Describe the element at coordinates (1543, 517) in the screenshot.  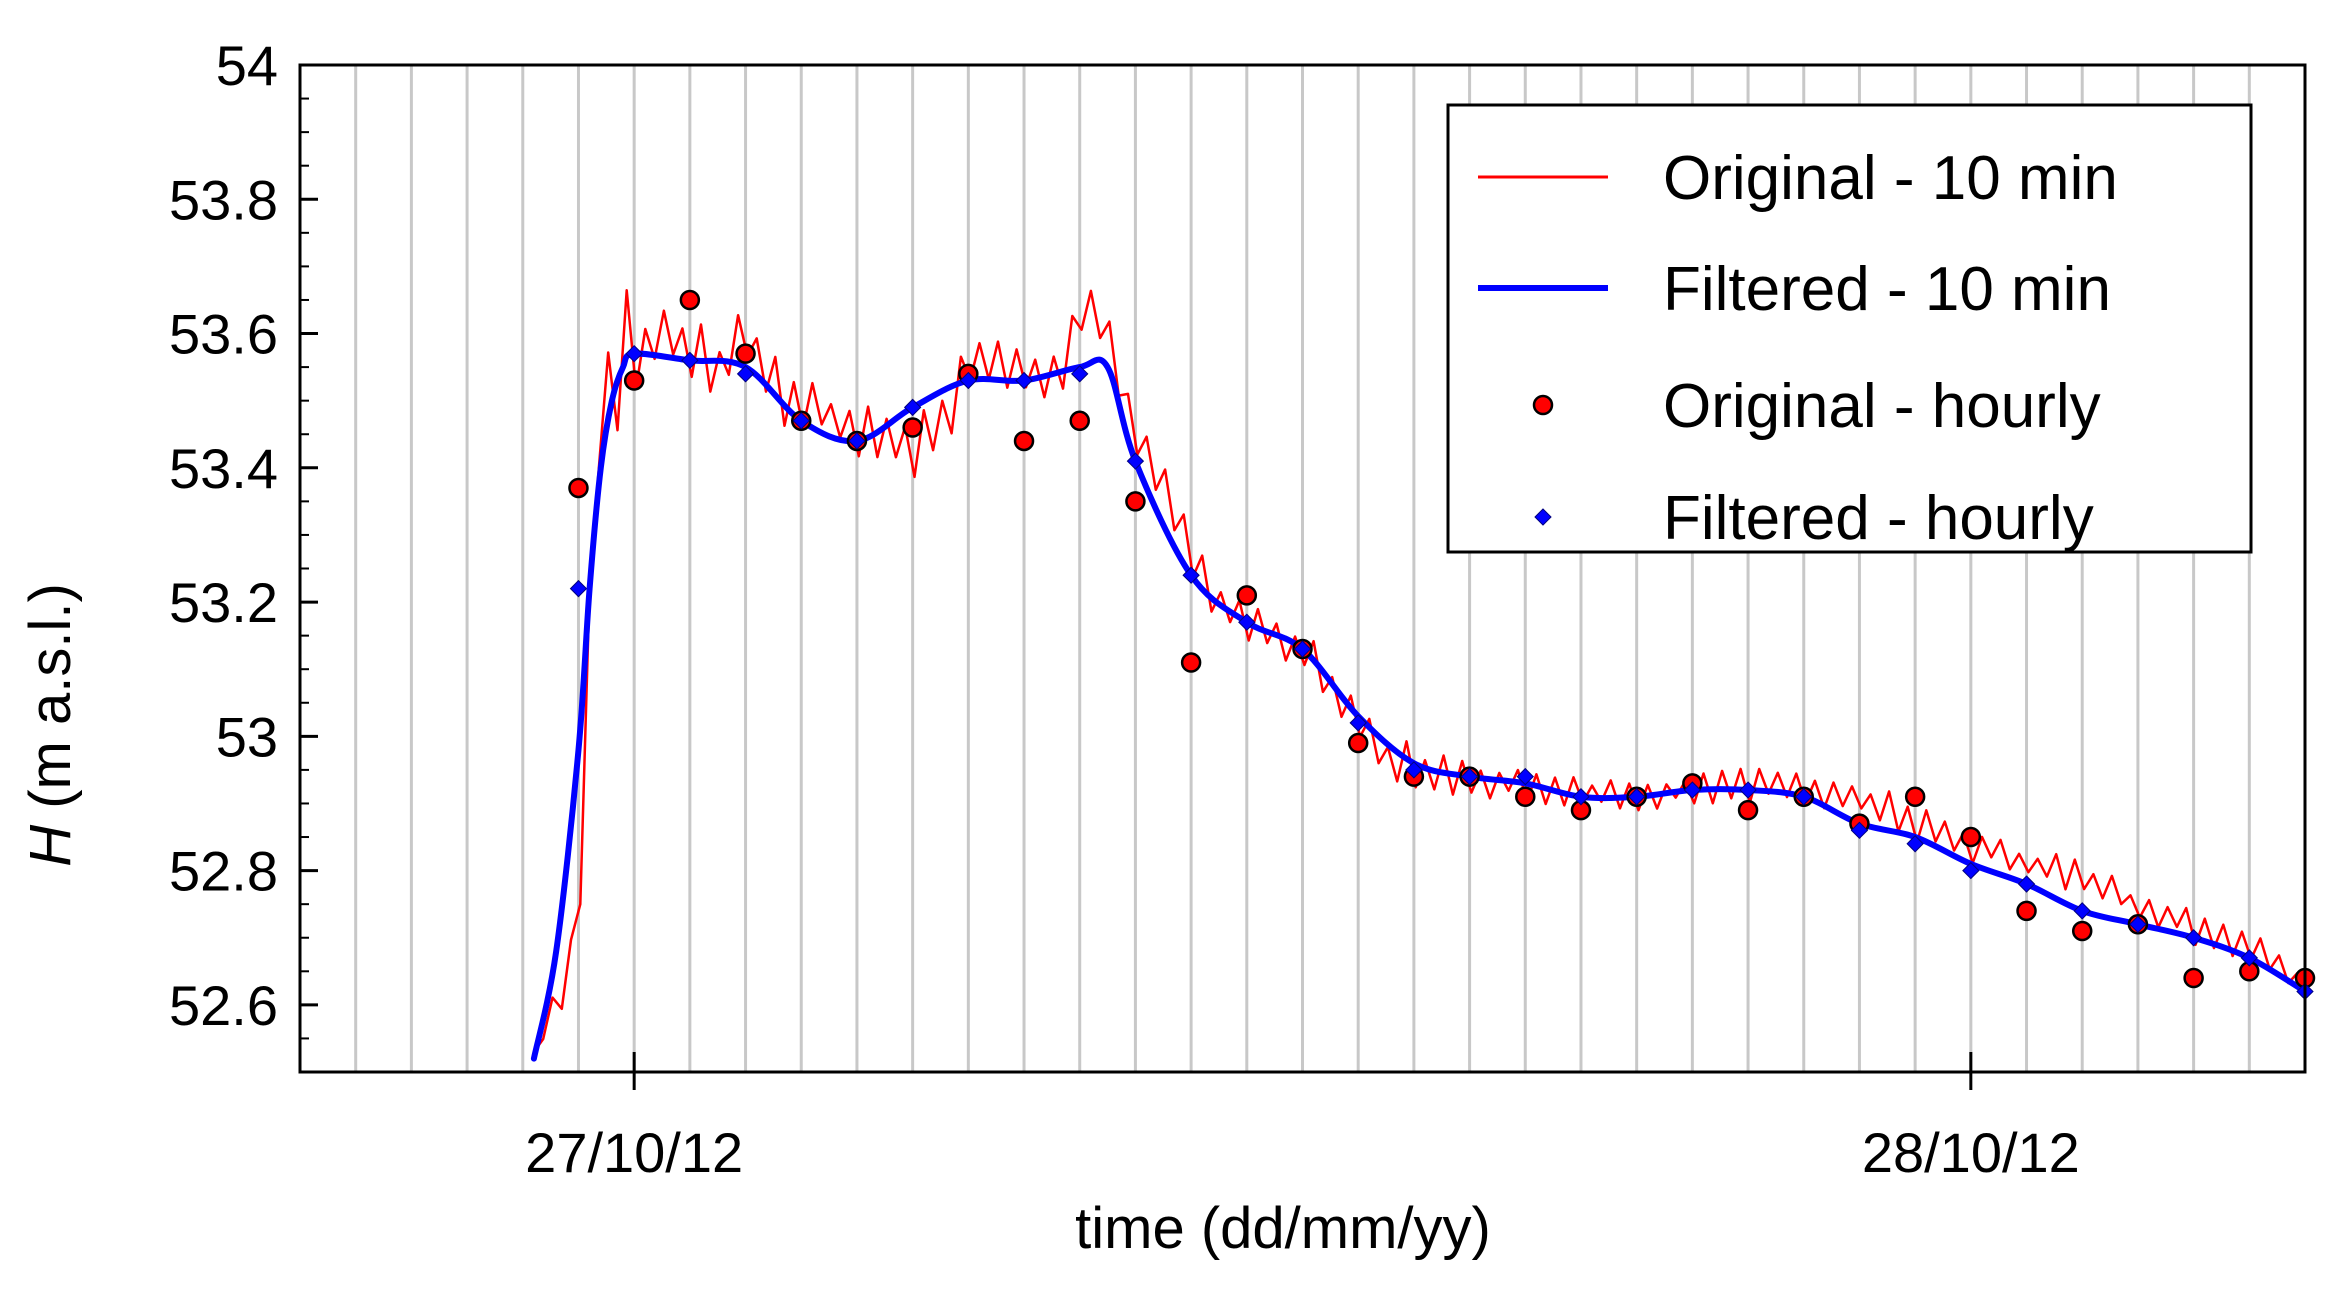
I see `legend-swatch-filtered-hourly` at that location.